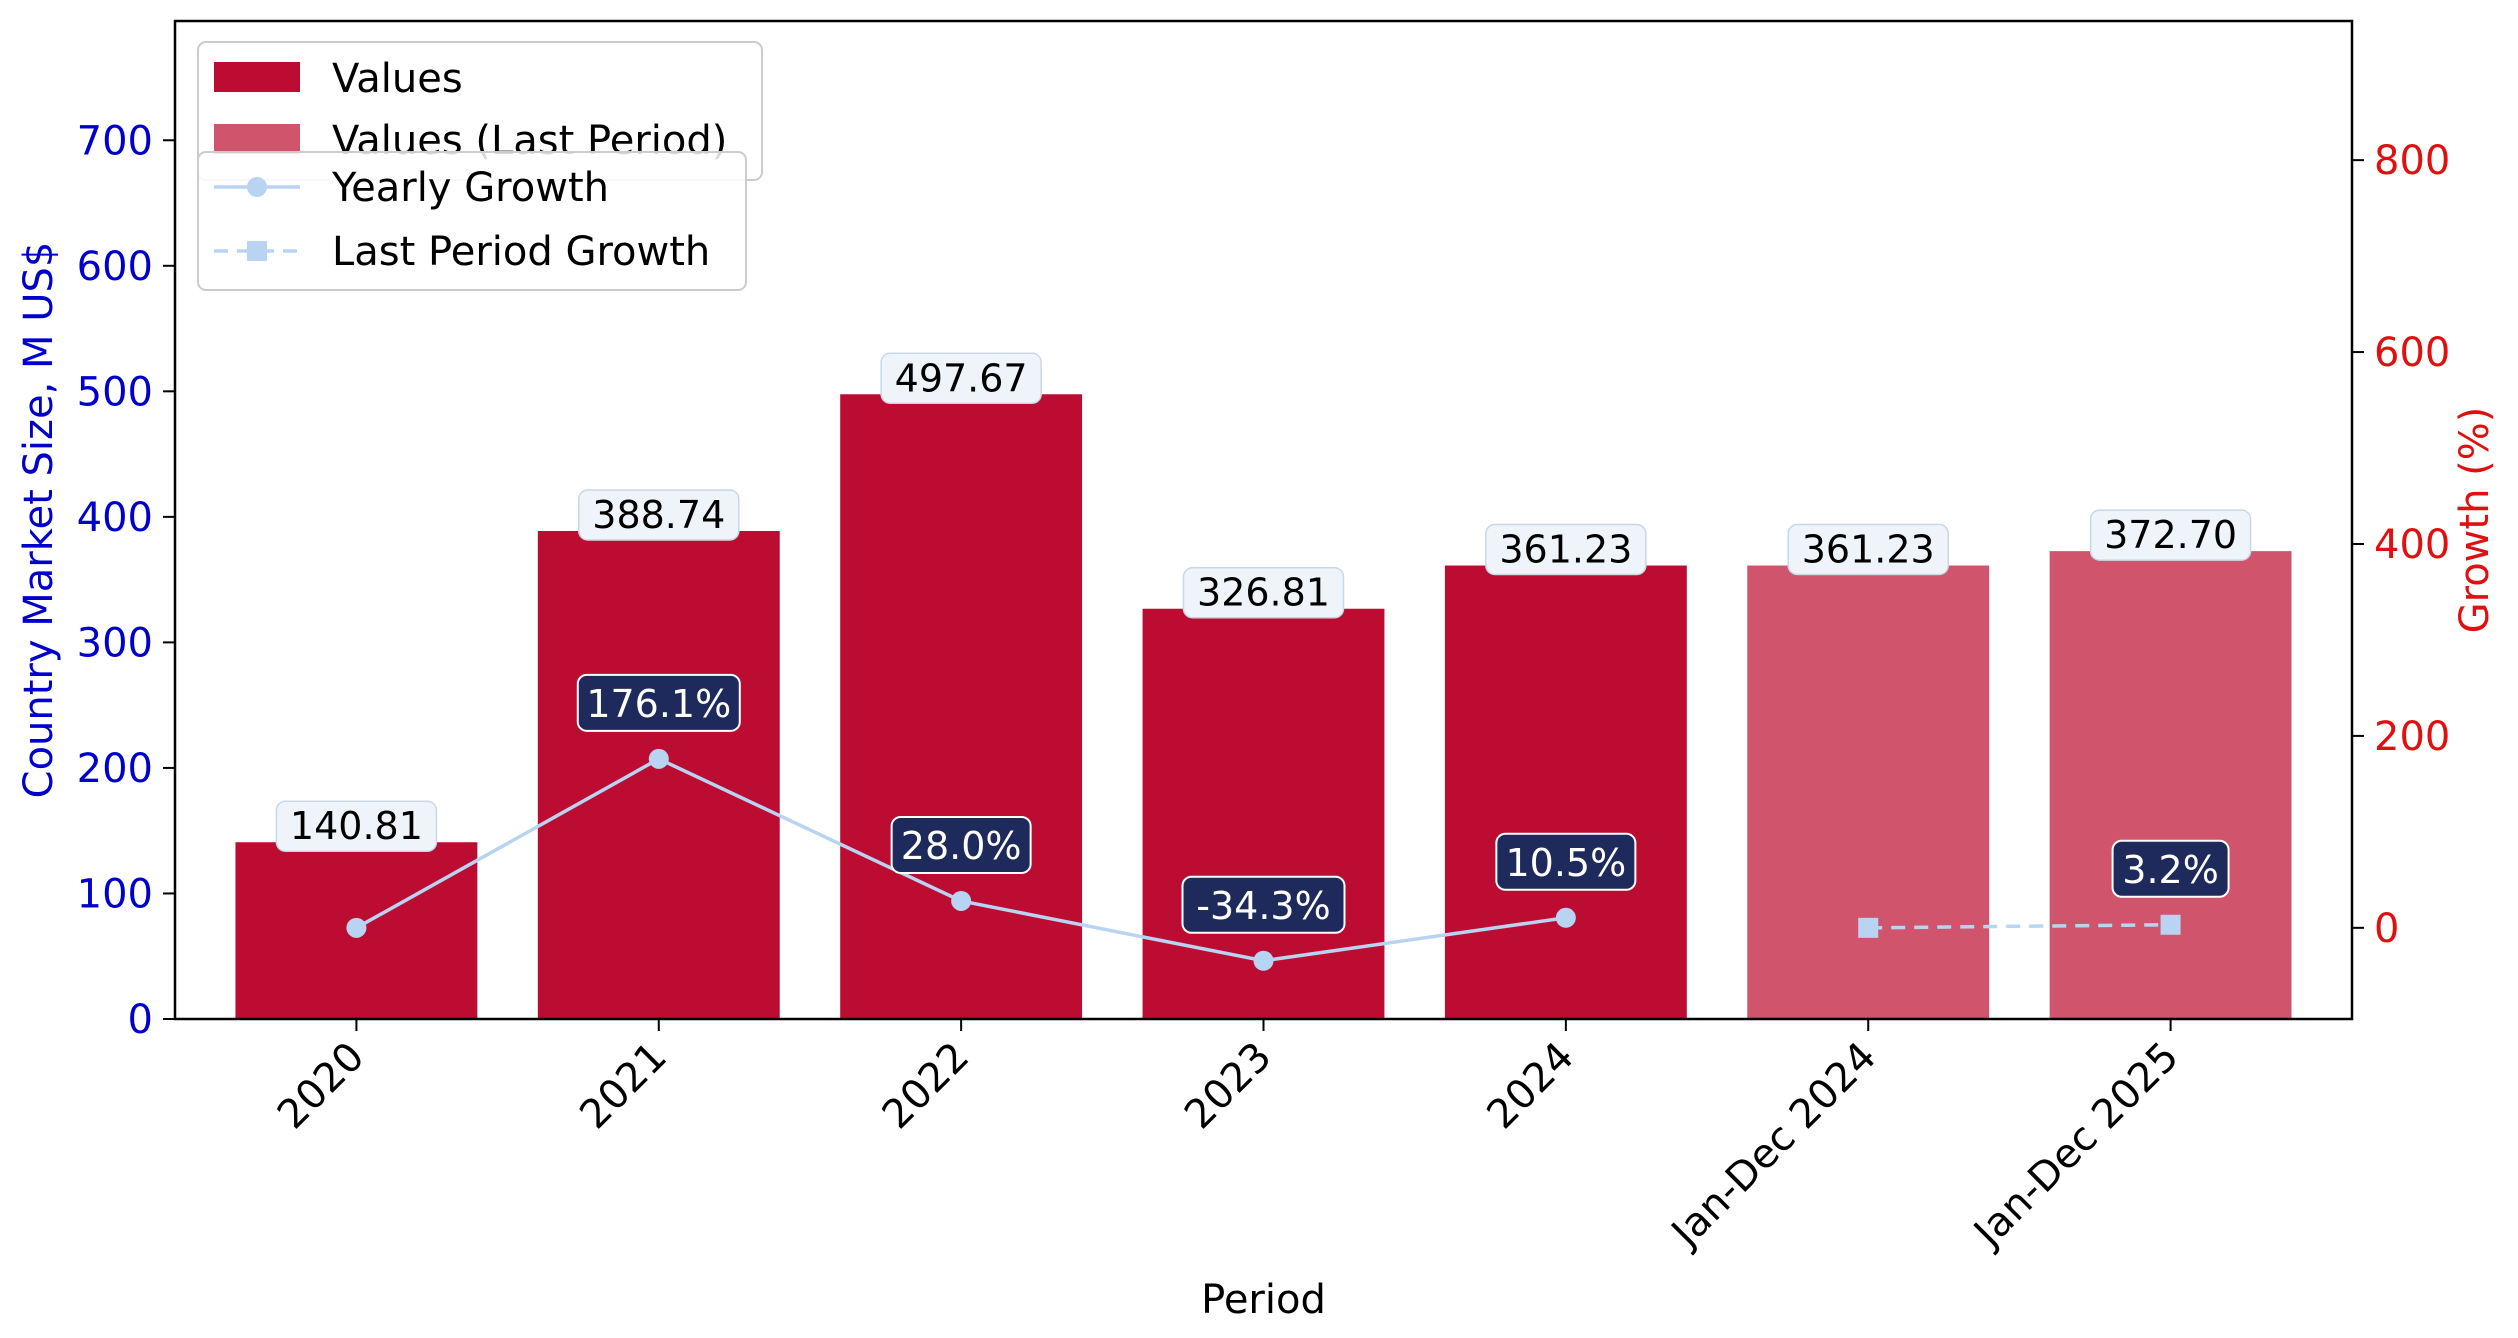  Describe the element at coordinates (115, 392) in the screenshot. I see `y-tick-label: 500` at that location.